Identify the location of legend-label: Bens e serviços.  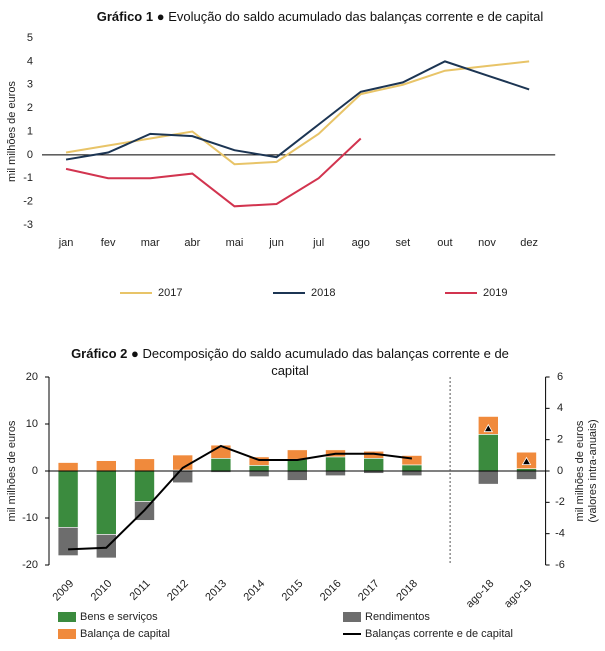
(119, 617).